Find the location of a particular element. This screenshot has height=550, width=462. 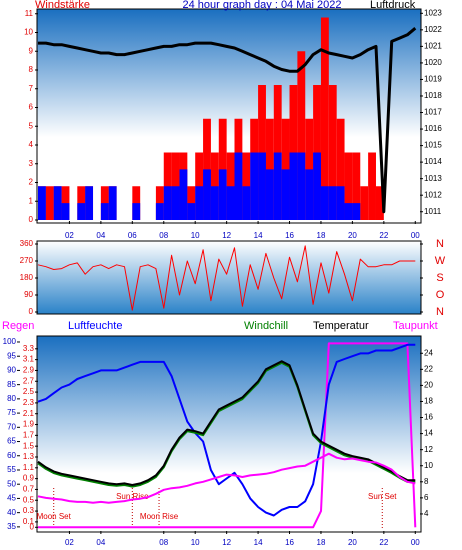

y-tick-label: 16 is located at coordinates (428, 417).